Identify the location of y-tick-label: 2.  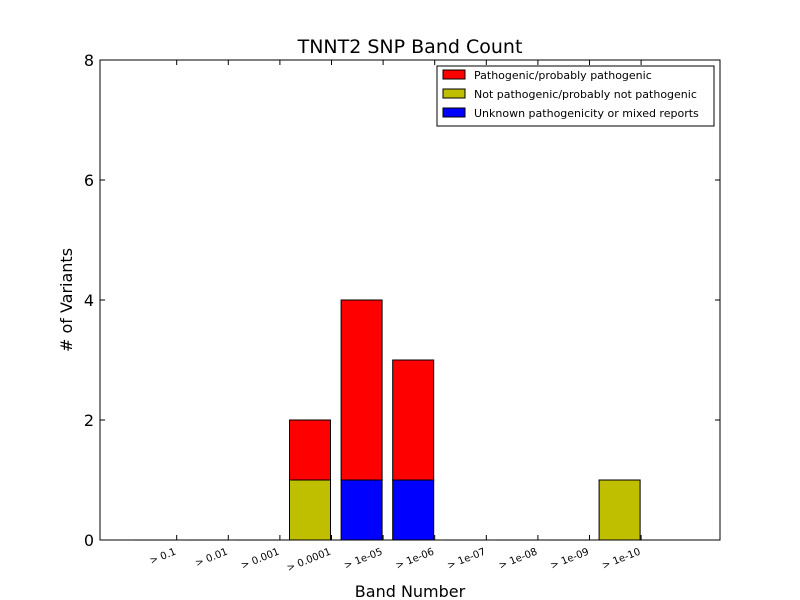
(89, 420).